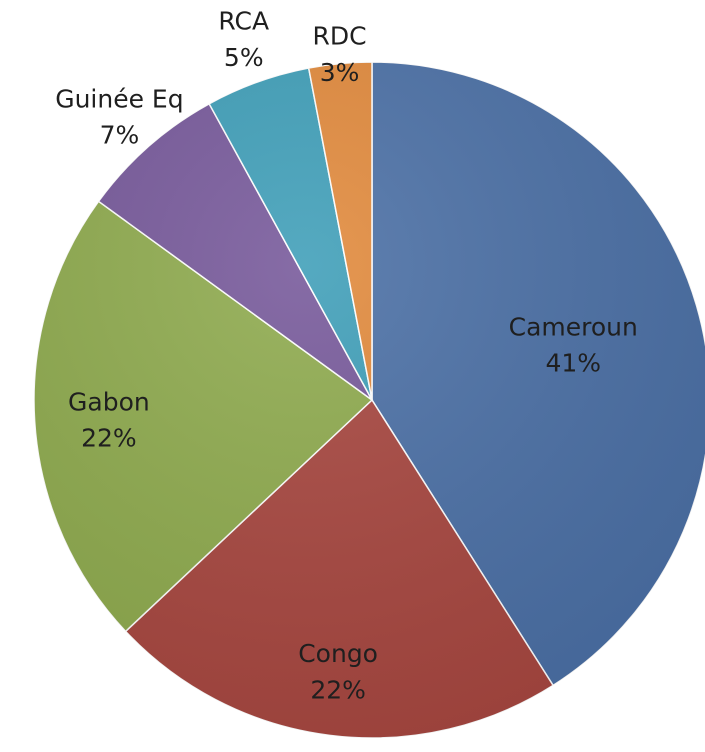  Describe the element at coordinates (119, 98) in the screenshot. I see `slice-category-label: Guinée Eq` at that location.